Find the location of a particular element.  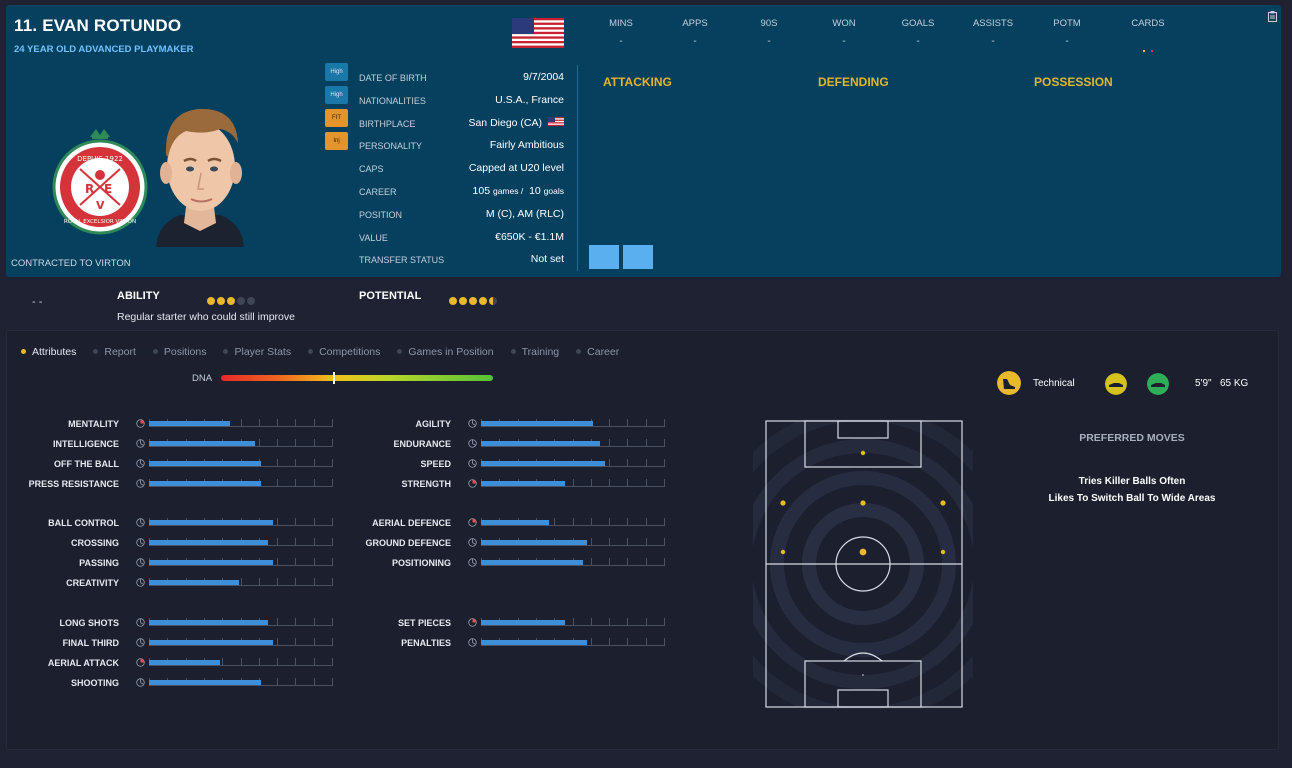

stat-won: WON - is located at coordinates (844, 32).